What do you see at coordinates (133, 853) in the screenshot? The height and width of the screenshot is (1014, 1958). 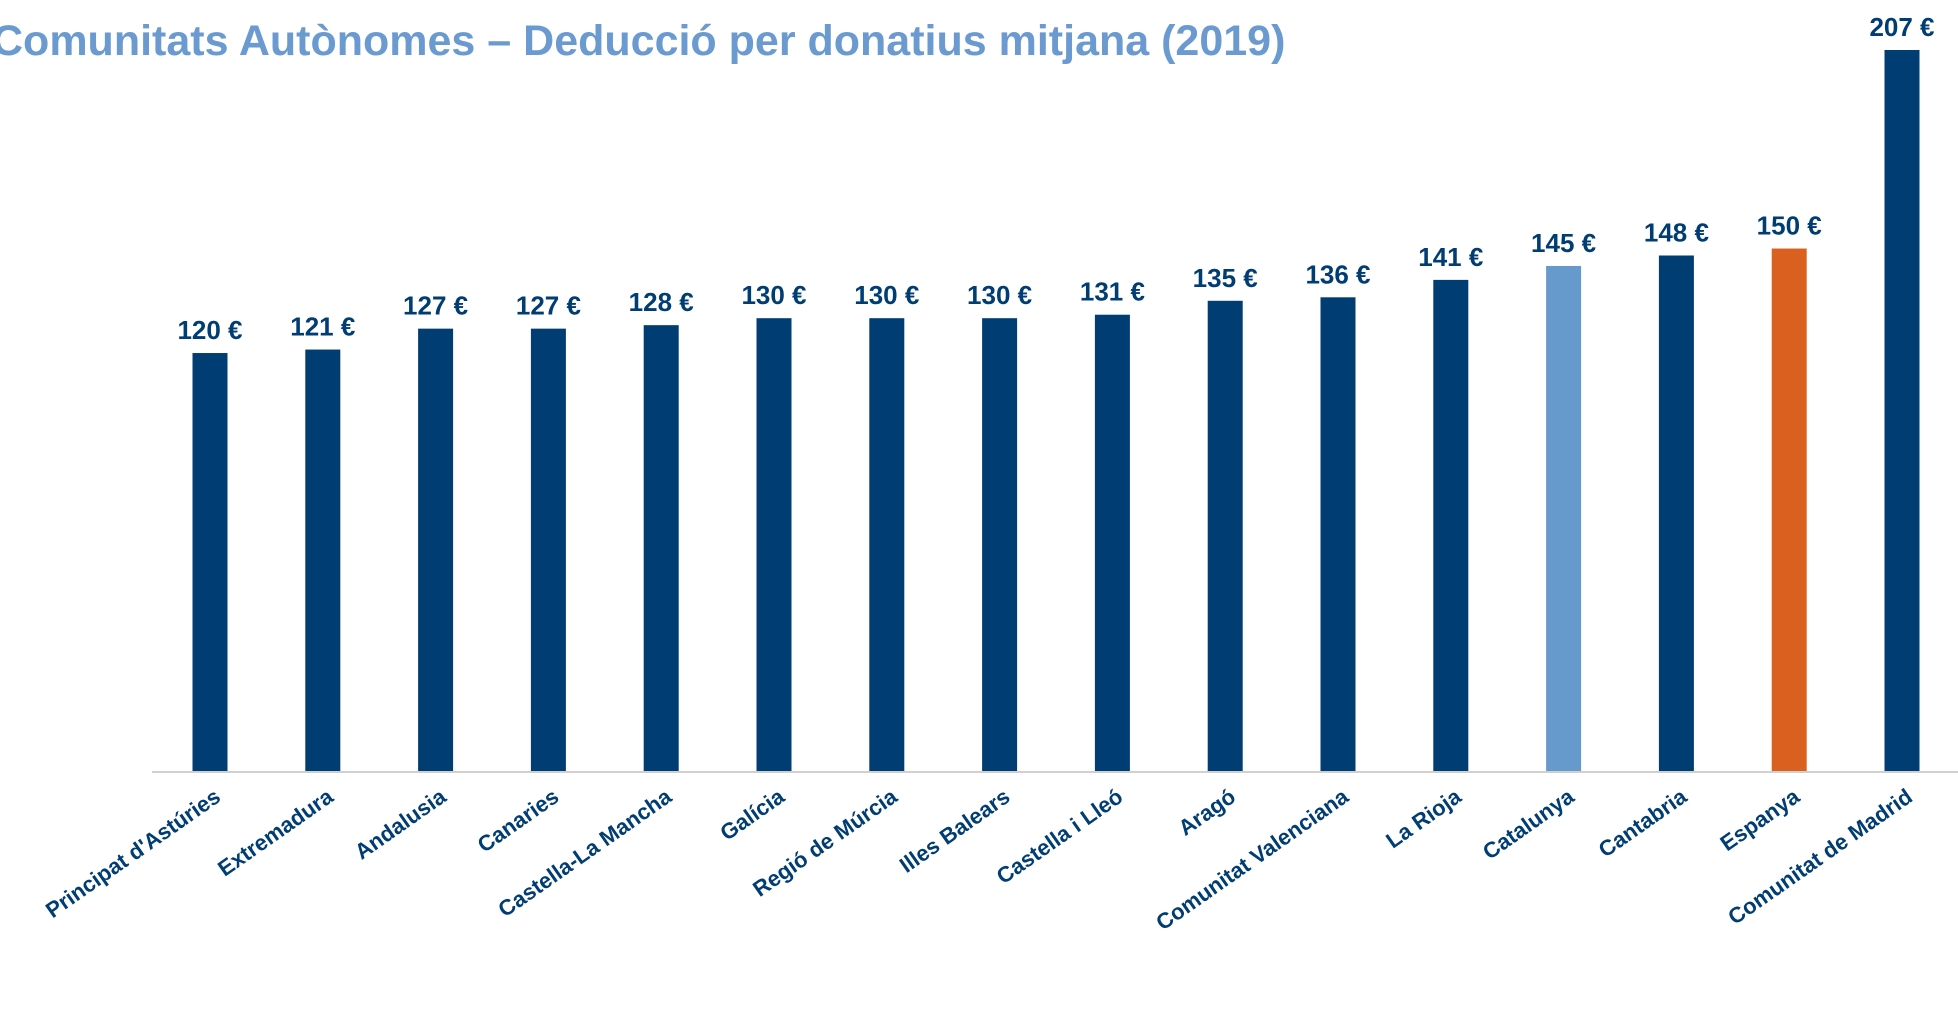 I see `x-tick-label: Principat d'Astúries` at bounding box center [133, 853].